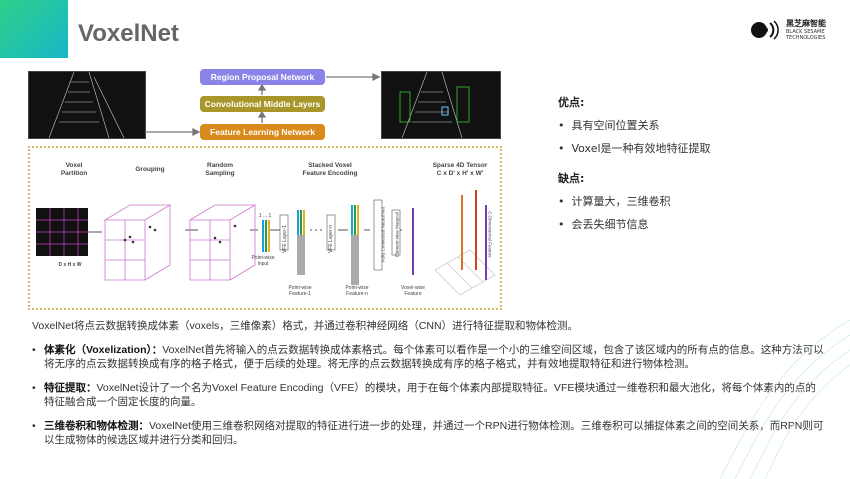 This screenshot has width=850, height=479. Describe the element at coordinates (330, 169) in the screenshot. I see `stage-stacked-vfe: Stacked Voxel Feature Encoding` at that location.